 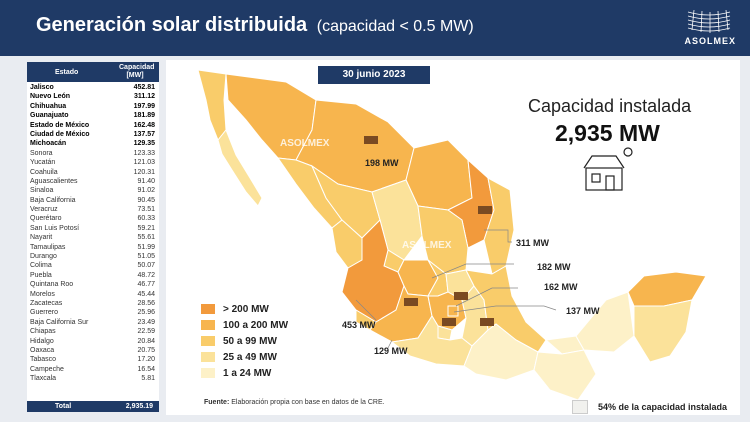 I want to click on state-baja-california-sur, so click(x=240, y=168).